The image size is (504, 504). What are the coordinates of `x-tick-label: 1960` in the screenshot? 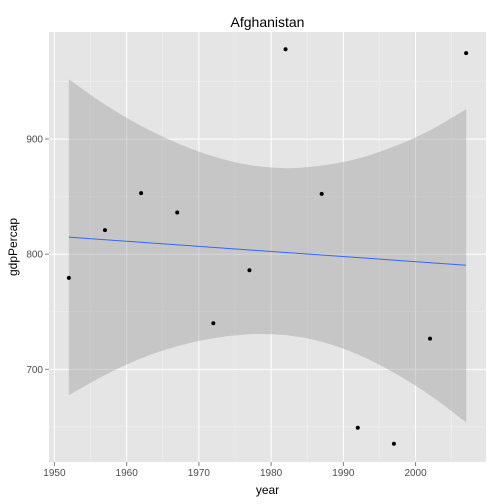 It's located at (127, 473).